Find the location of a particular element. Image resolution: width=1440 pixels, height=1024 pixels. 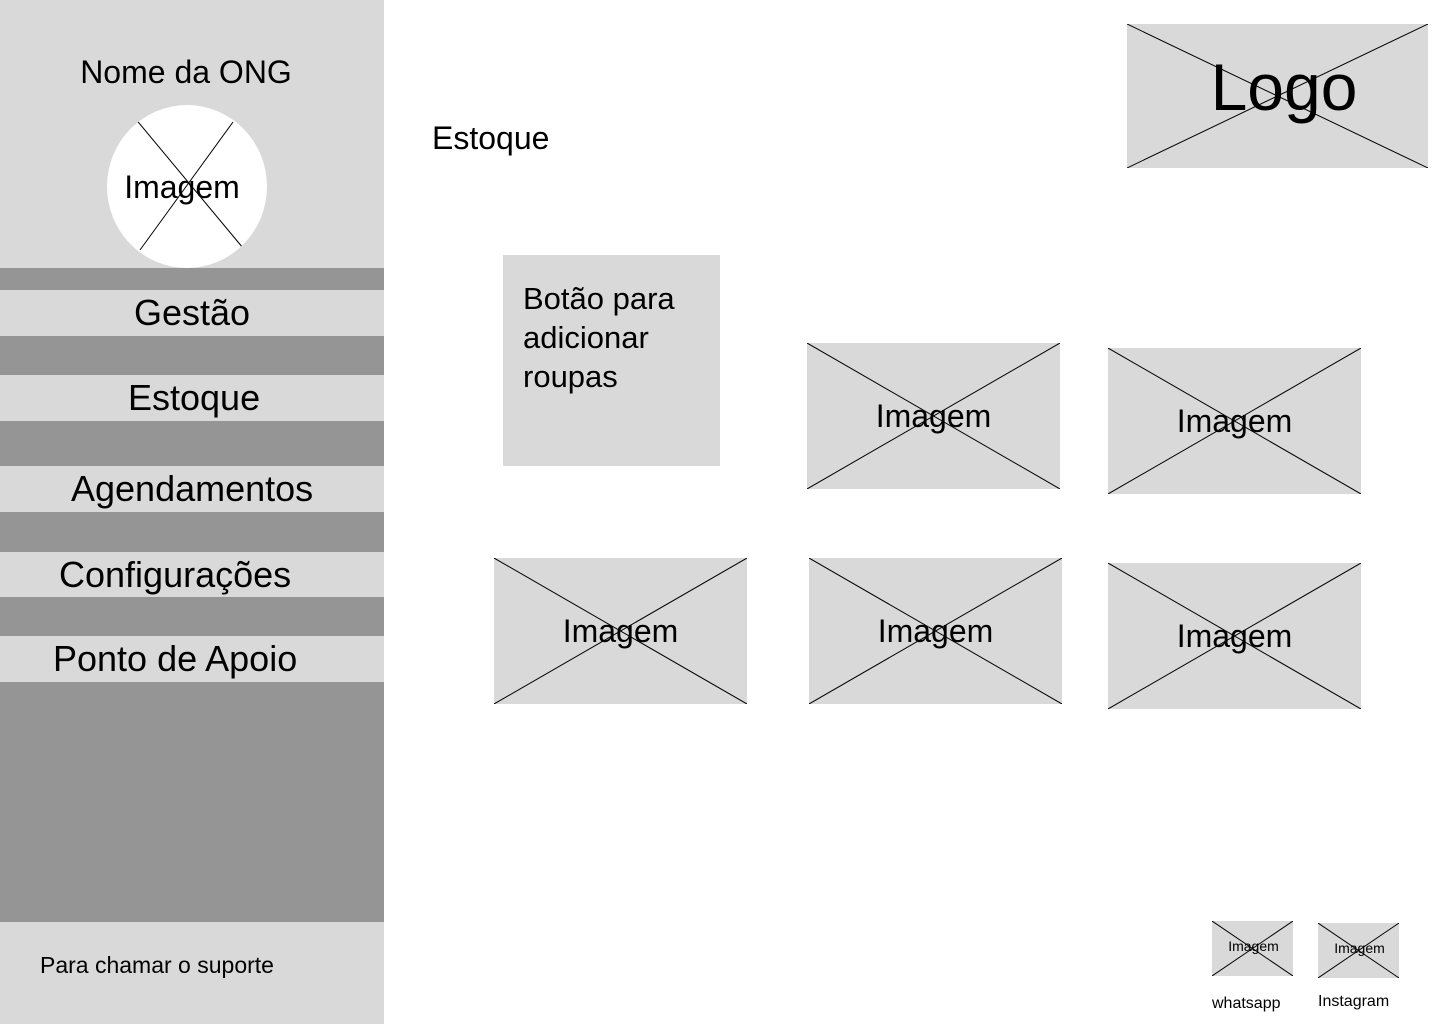

sidebar-item-configuracoes: Configurações is located at coordinates (192, 574).